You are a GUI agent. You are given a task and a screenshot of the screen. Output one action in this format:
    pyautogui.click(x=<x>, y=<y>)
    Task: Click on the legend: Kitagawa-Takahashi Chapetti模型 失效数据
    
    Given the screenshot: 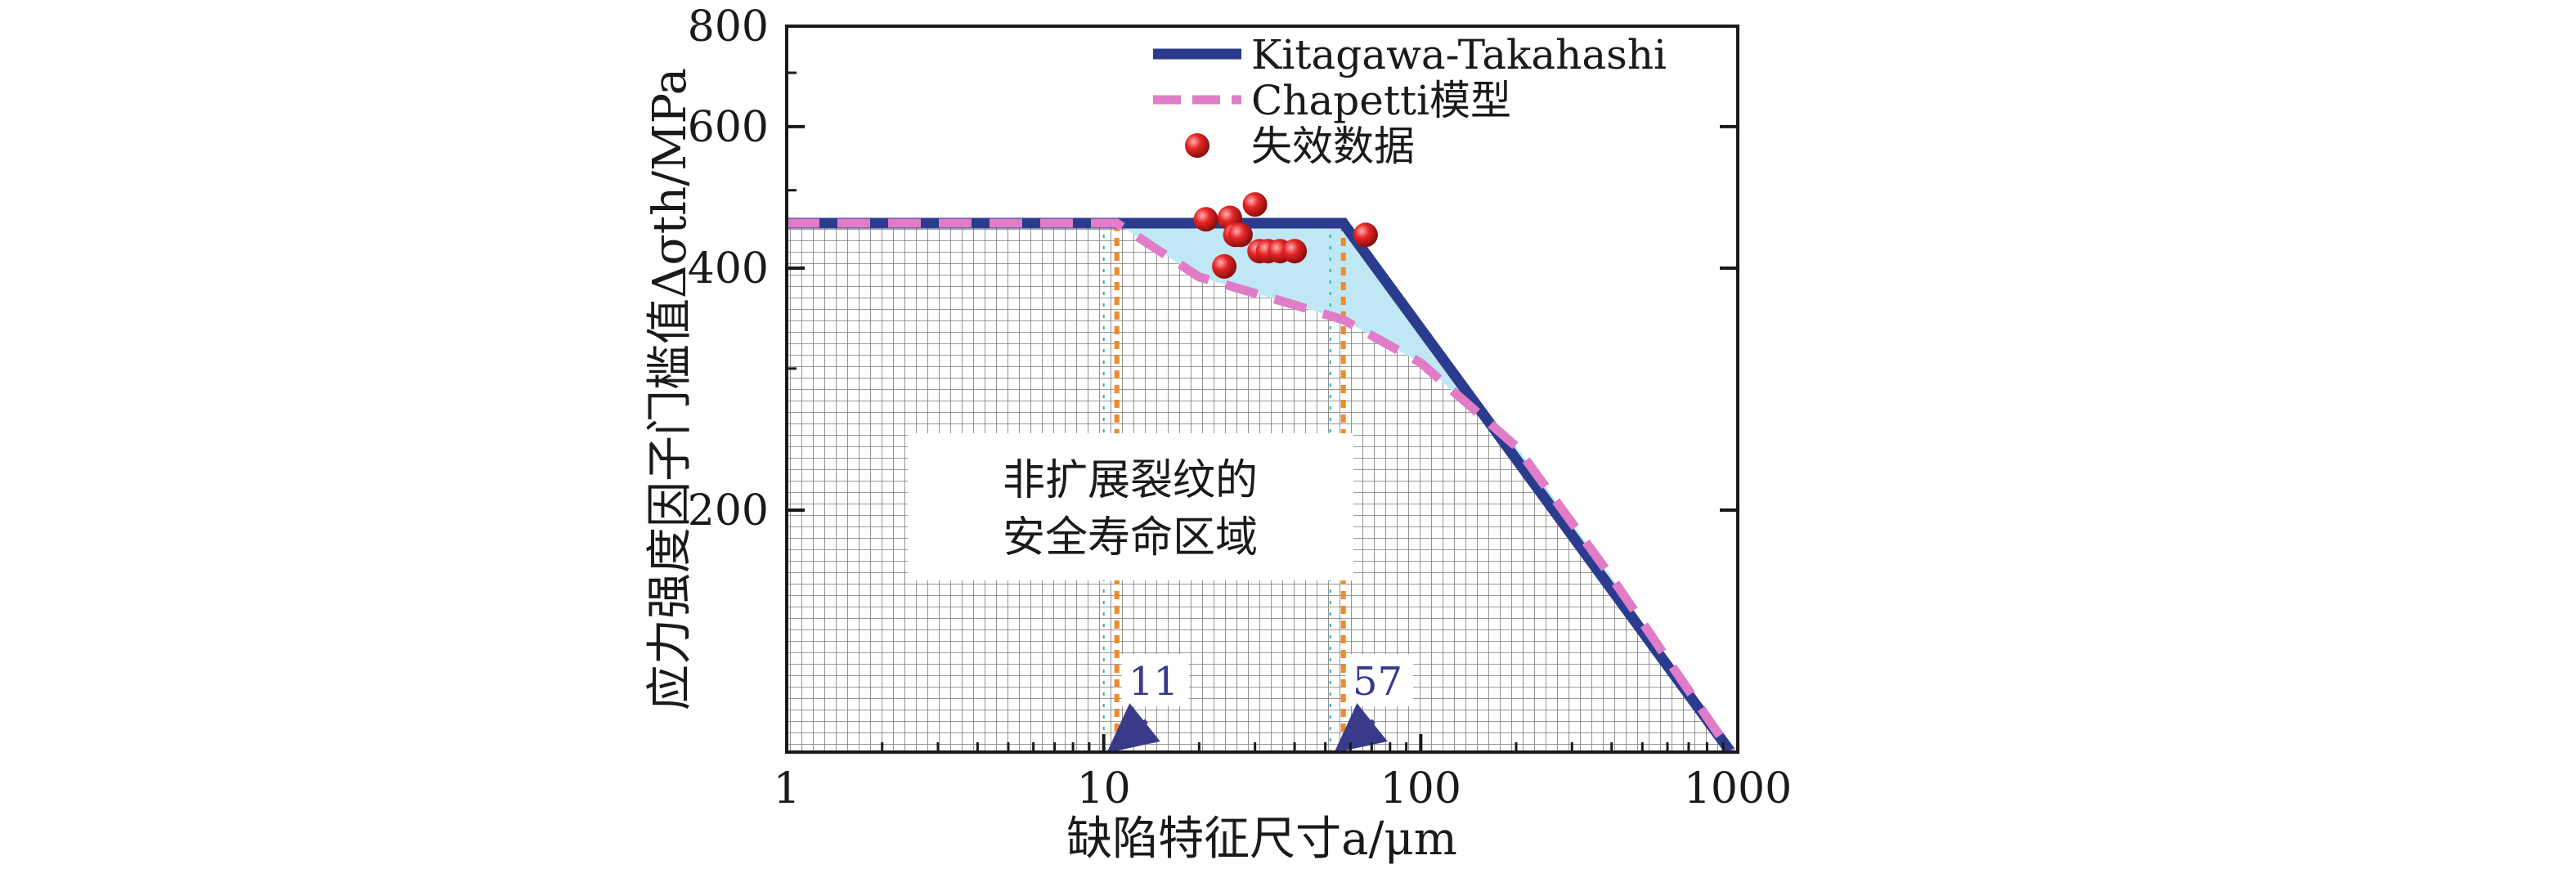 What is the action you would take?
    pyautogui.click(x=1410, y=101)
    